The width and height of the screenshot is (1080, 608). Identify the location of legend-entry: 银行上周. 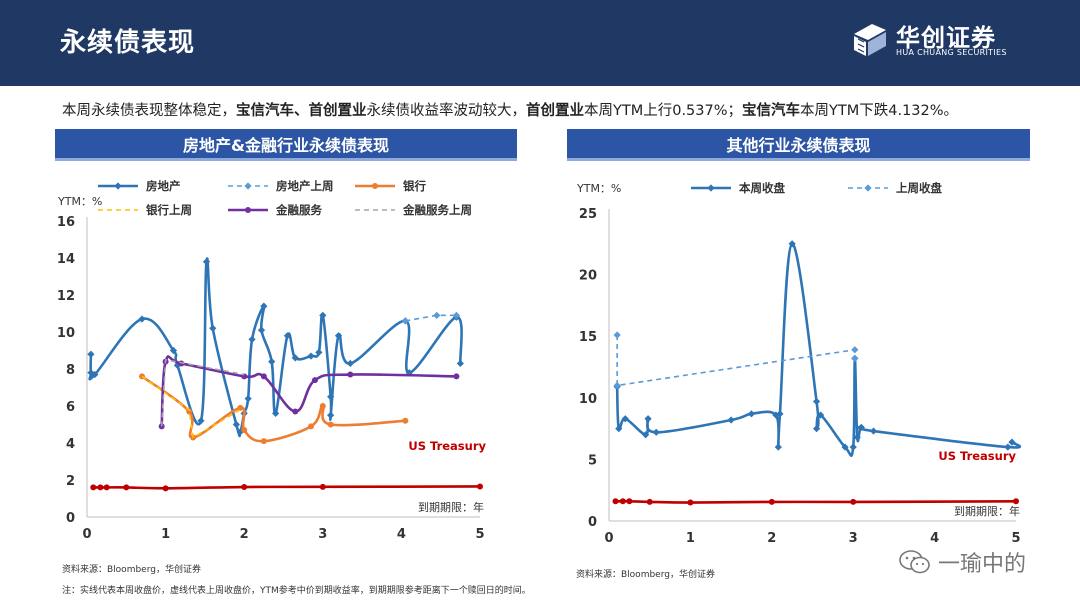
(145, 210).